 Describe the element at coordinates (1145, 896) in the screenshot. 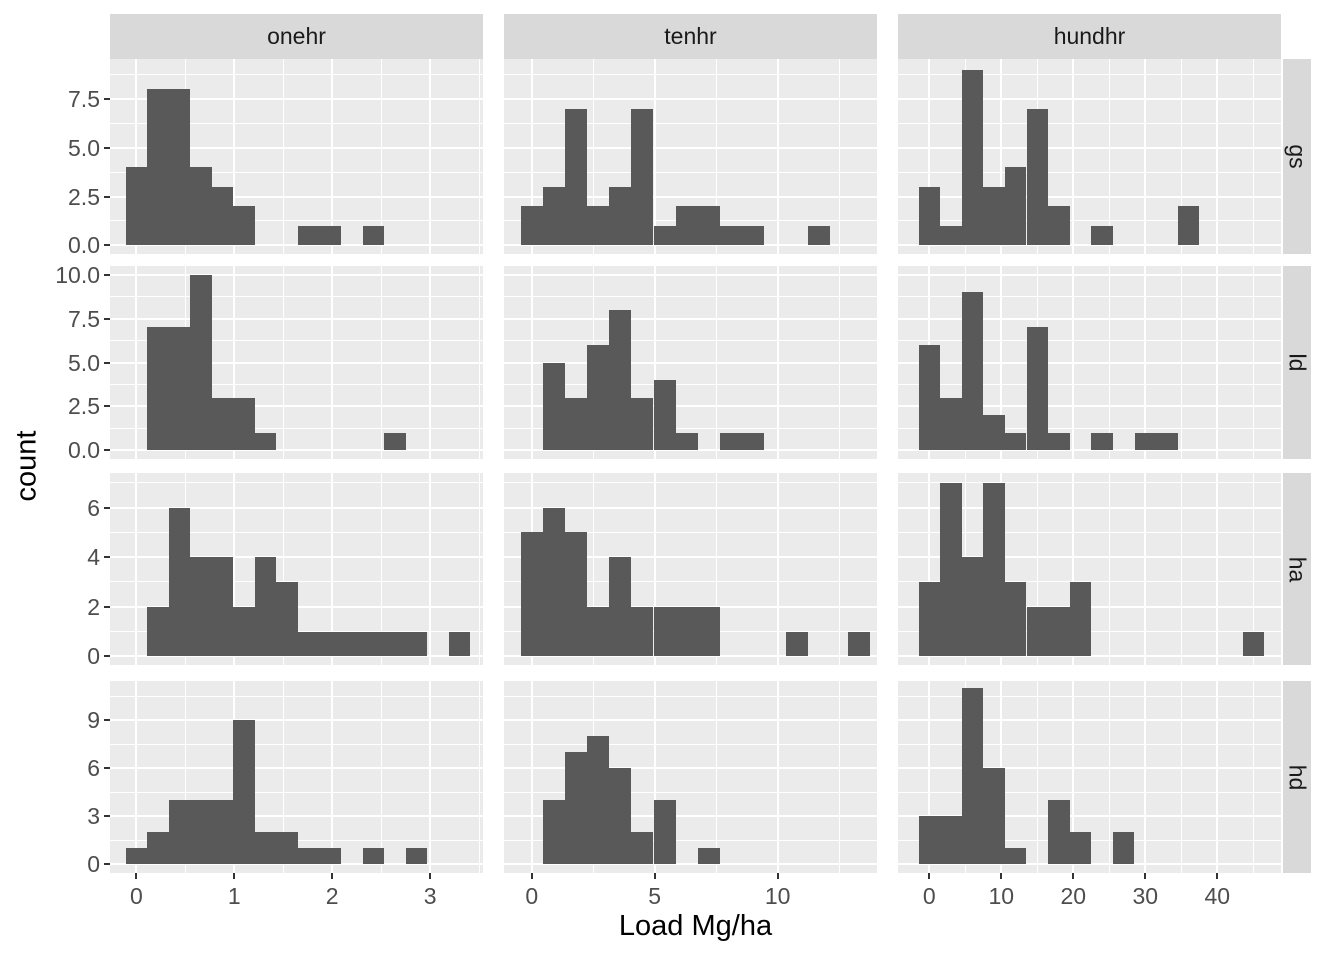

I see `x-tick-label: 30` at that location.